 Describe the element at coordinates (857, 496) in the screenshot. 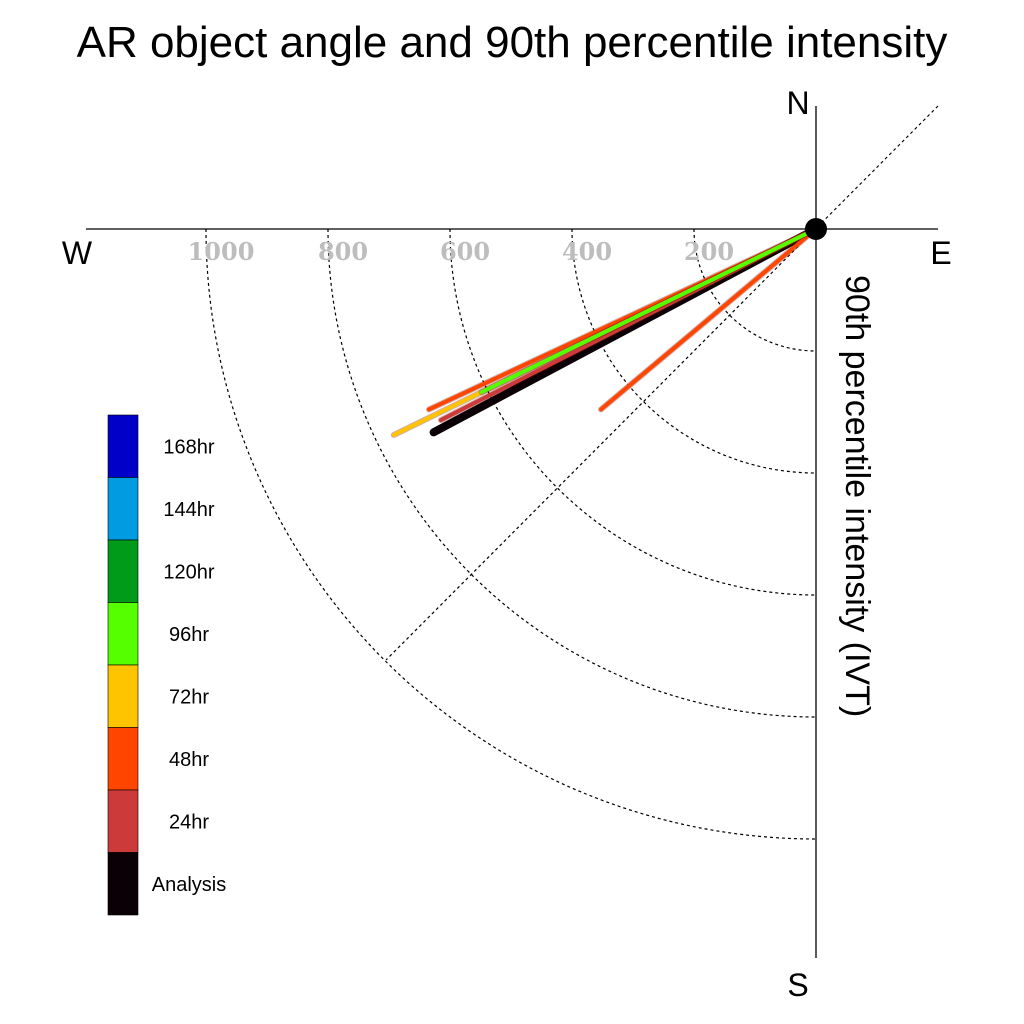

I see `y-axis-label: 90th percentile intensity (IVT)` at that location.